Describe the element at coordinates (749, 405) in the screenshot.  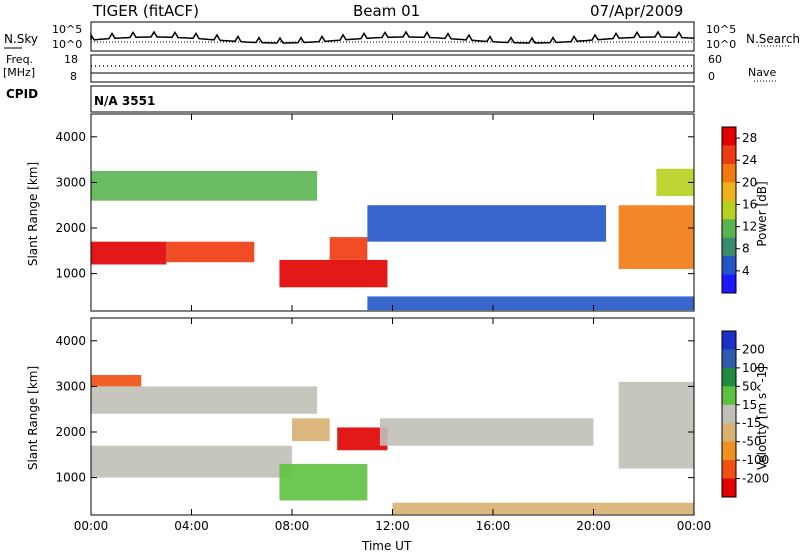
I see `velocity-colorbar-tick-label: 15` at that location.